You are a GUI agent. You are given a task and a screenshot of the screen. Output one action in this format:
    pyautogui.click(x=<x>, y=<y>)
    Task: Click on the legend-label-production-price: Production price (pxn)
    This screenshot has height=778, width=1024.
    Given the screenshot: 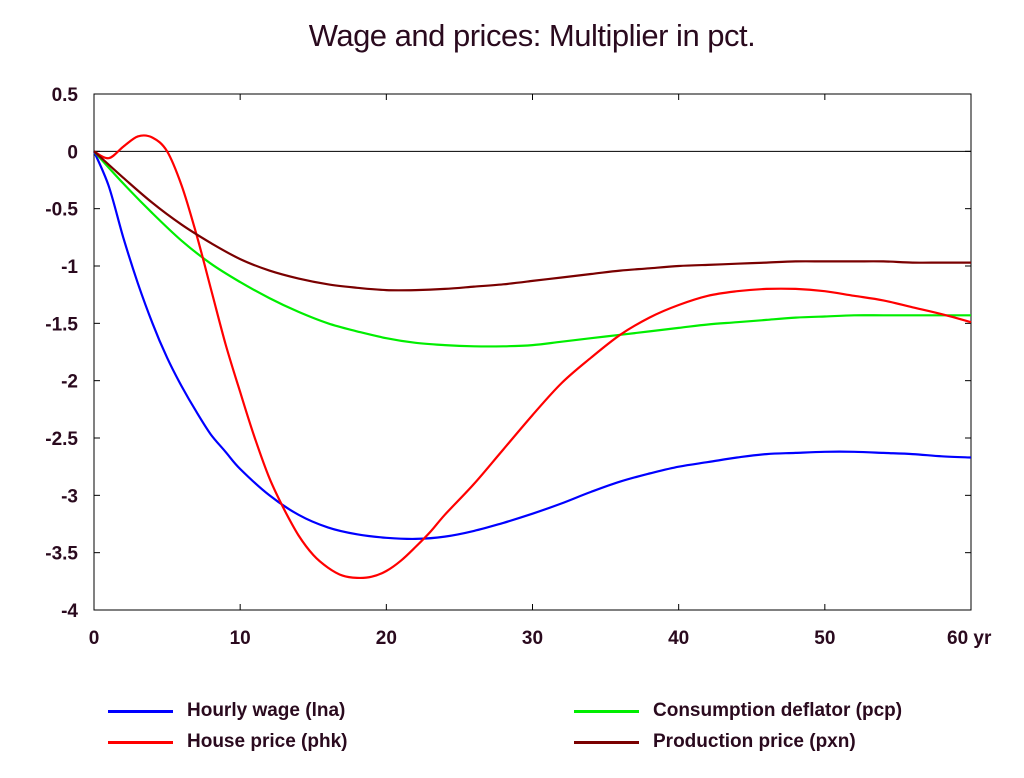 What is the action you would take?
    pyautogui.click(x=754, y=741)
    